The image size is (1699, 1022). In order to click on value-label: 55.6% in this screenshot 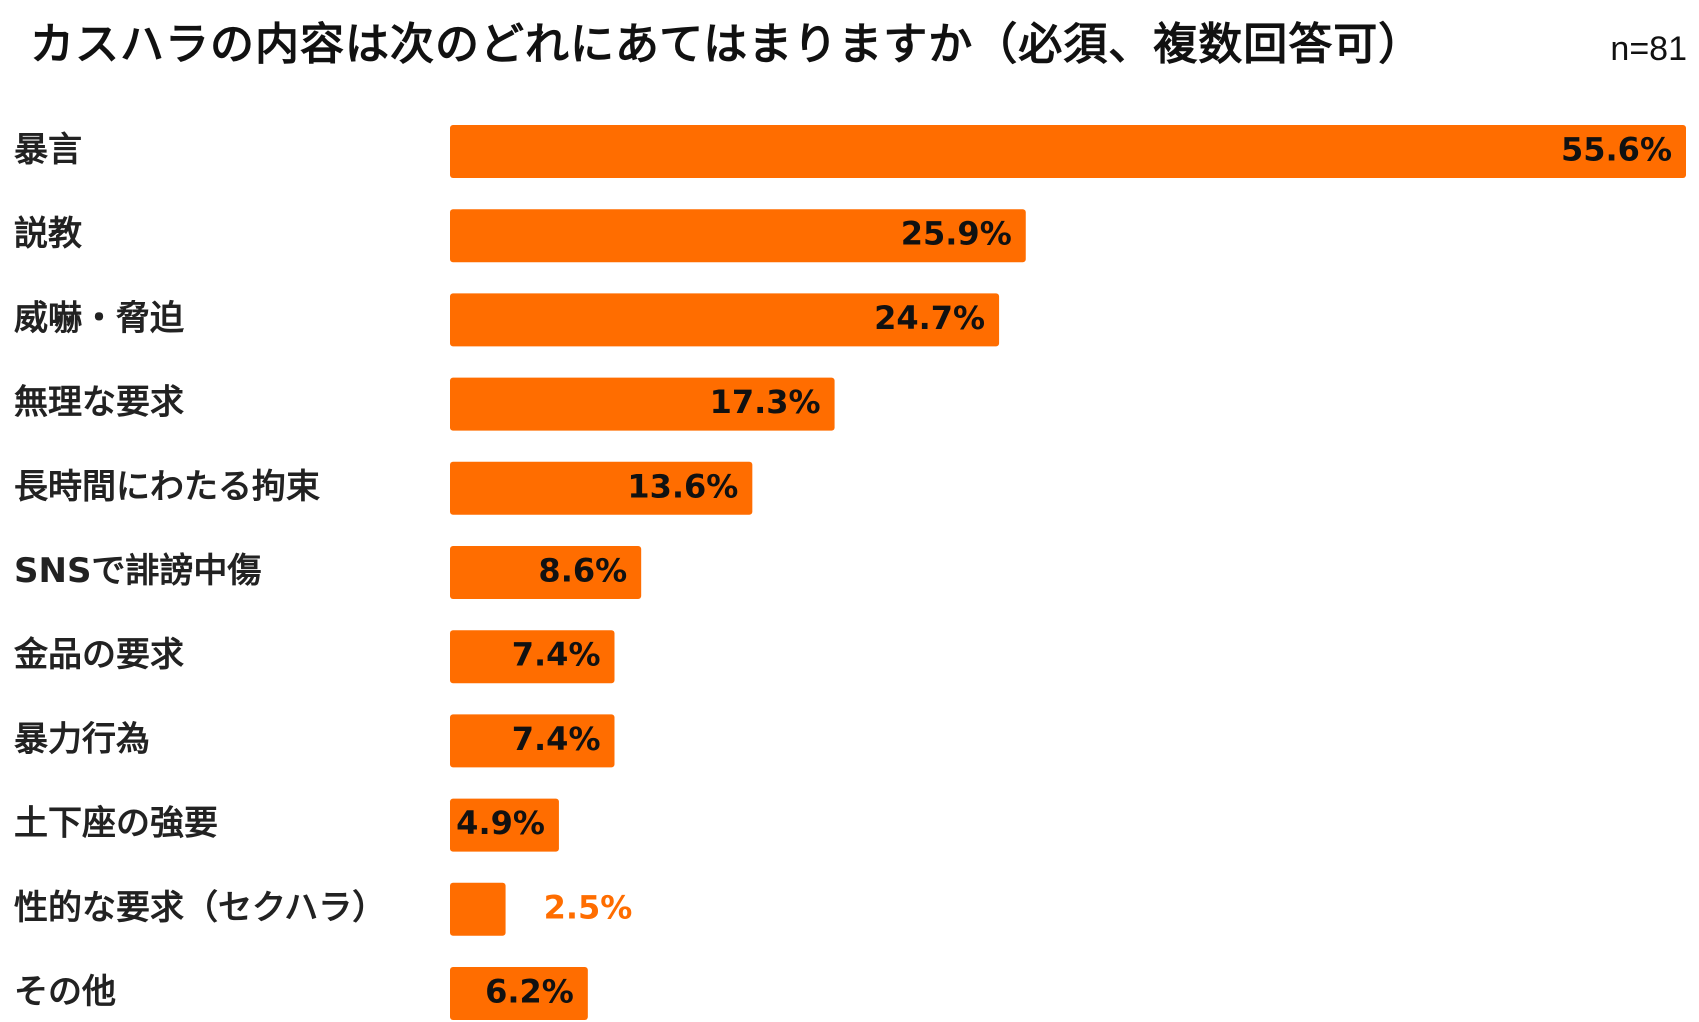, I will do `click(1616, 150)`.